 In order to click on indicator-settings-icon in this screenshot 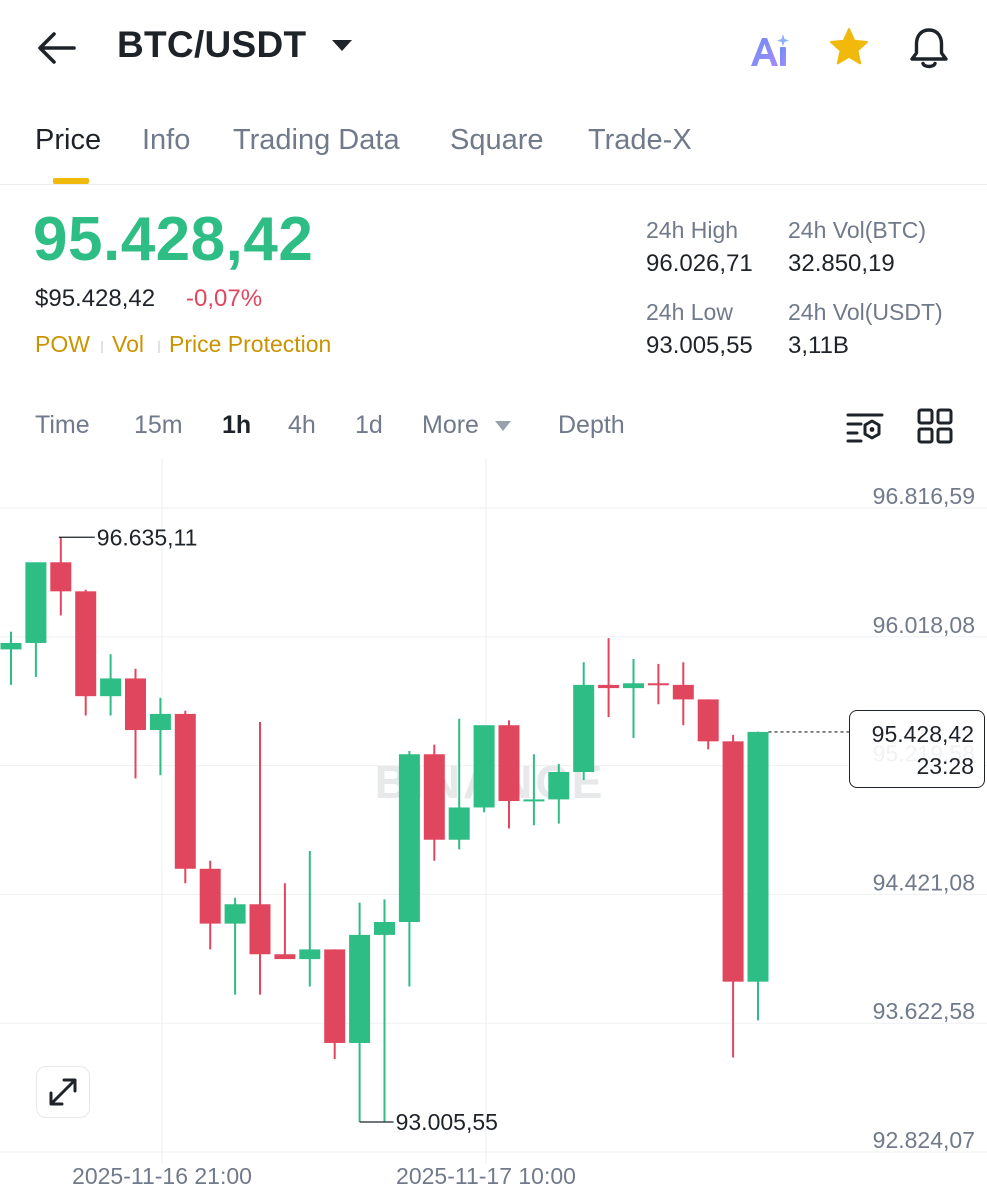, I will do `click(865, 426)`.